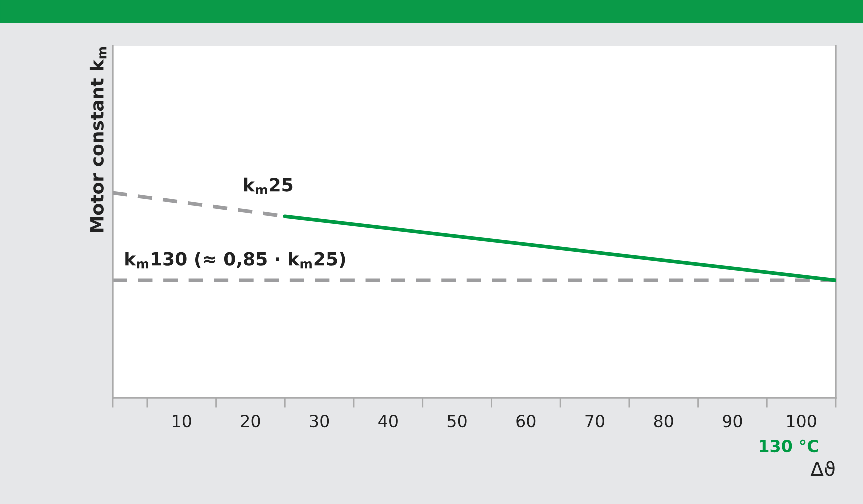 The height and width of the screenshot is (504, 863). What do you see at coordinates (388, 421) in the screenshot?
I see `x-tick-label: 40` at bounding box center [388, 421].